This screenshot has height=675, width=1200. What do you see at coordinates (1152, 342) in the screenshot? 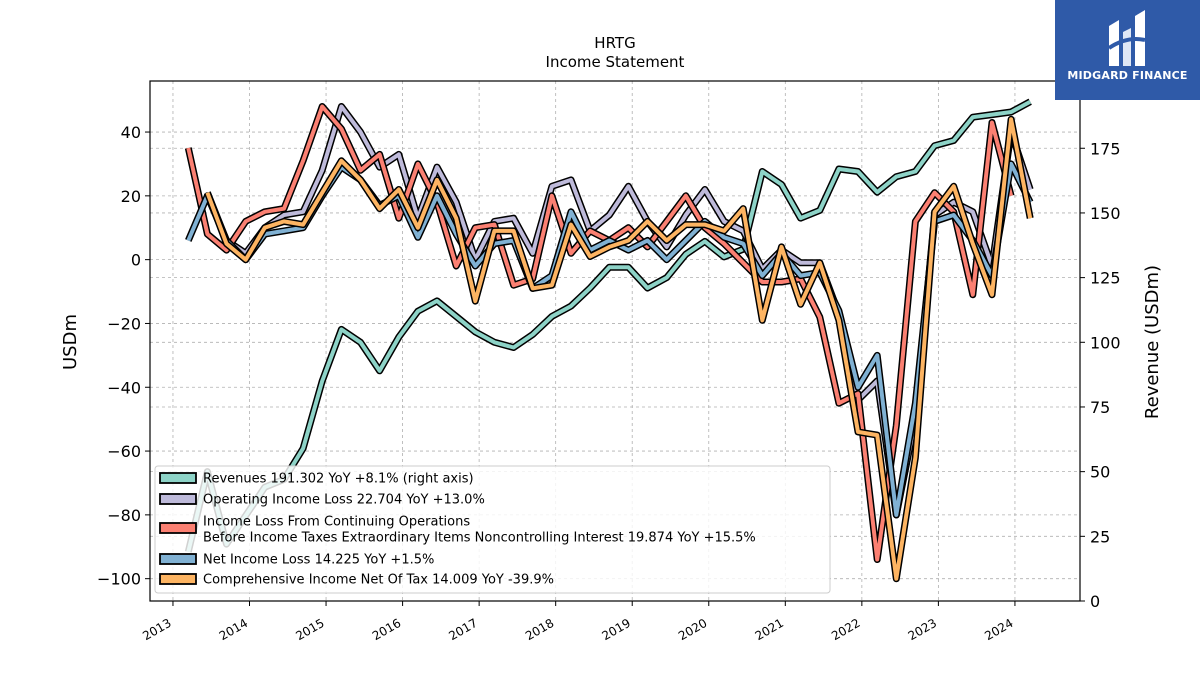
I see `y-axis-label-right: Revenue (USDm)` at bounding box center [1152, 342].